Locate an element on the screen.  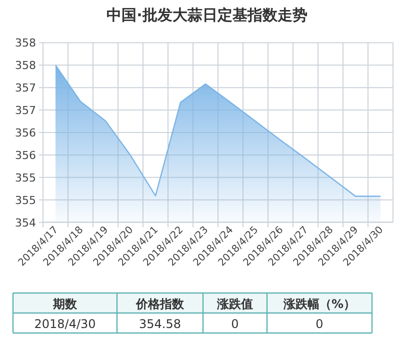
table: 期数 价格指数 涨跌值 涨跌幅（%） 2018/4/30 354.58 0 0 is located at coordinates (192, 313).